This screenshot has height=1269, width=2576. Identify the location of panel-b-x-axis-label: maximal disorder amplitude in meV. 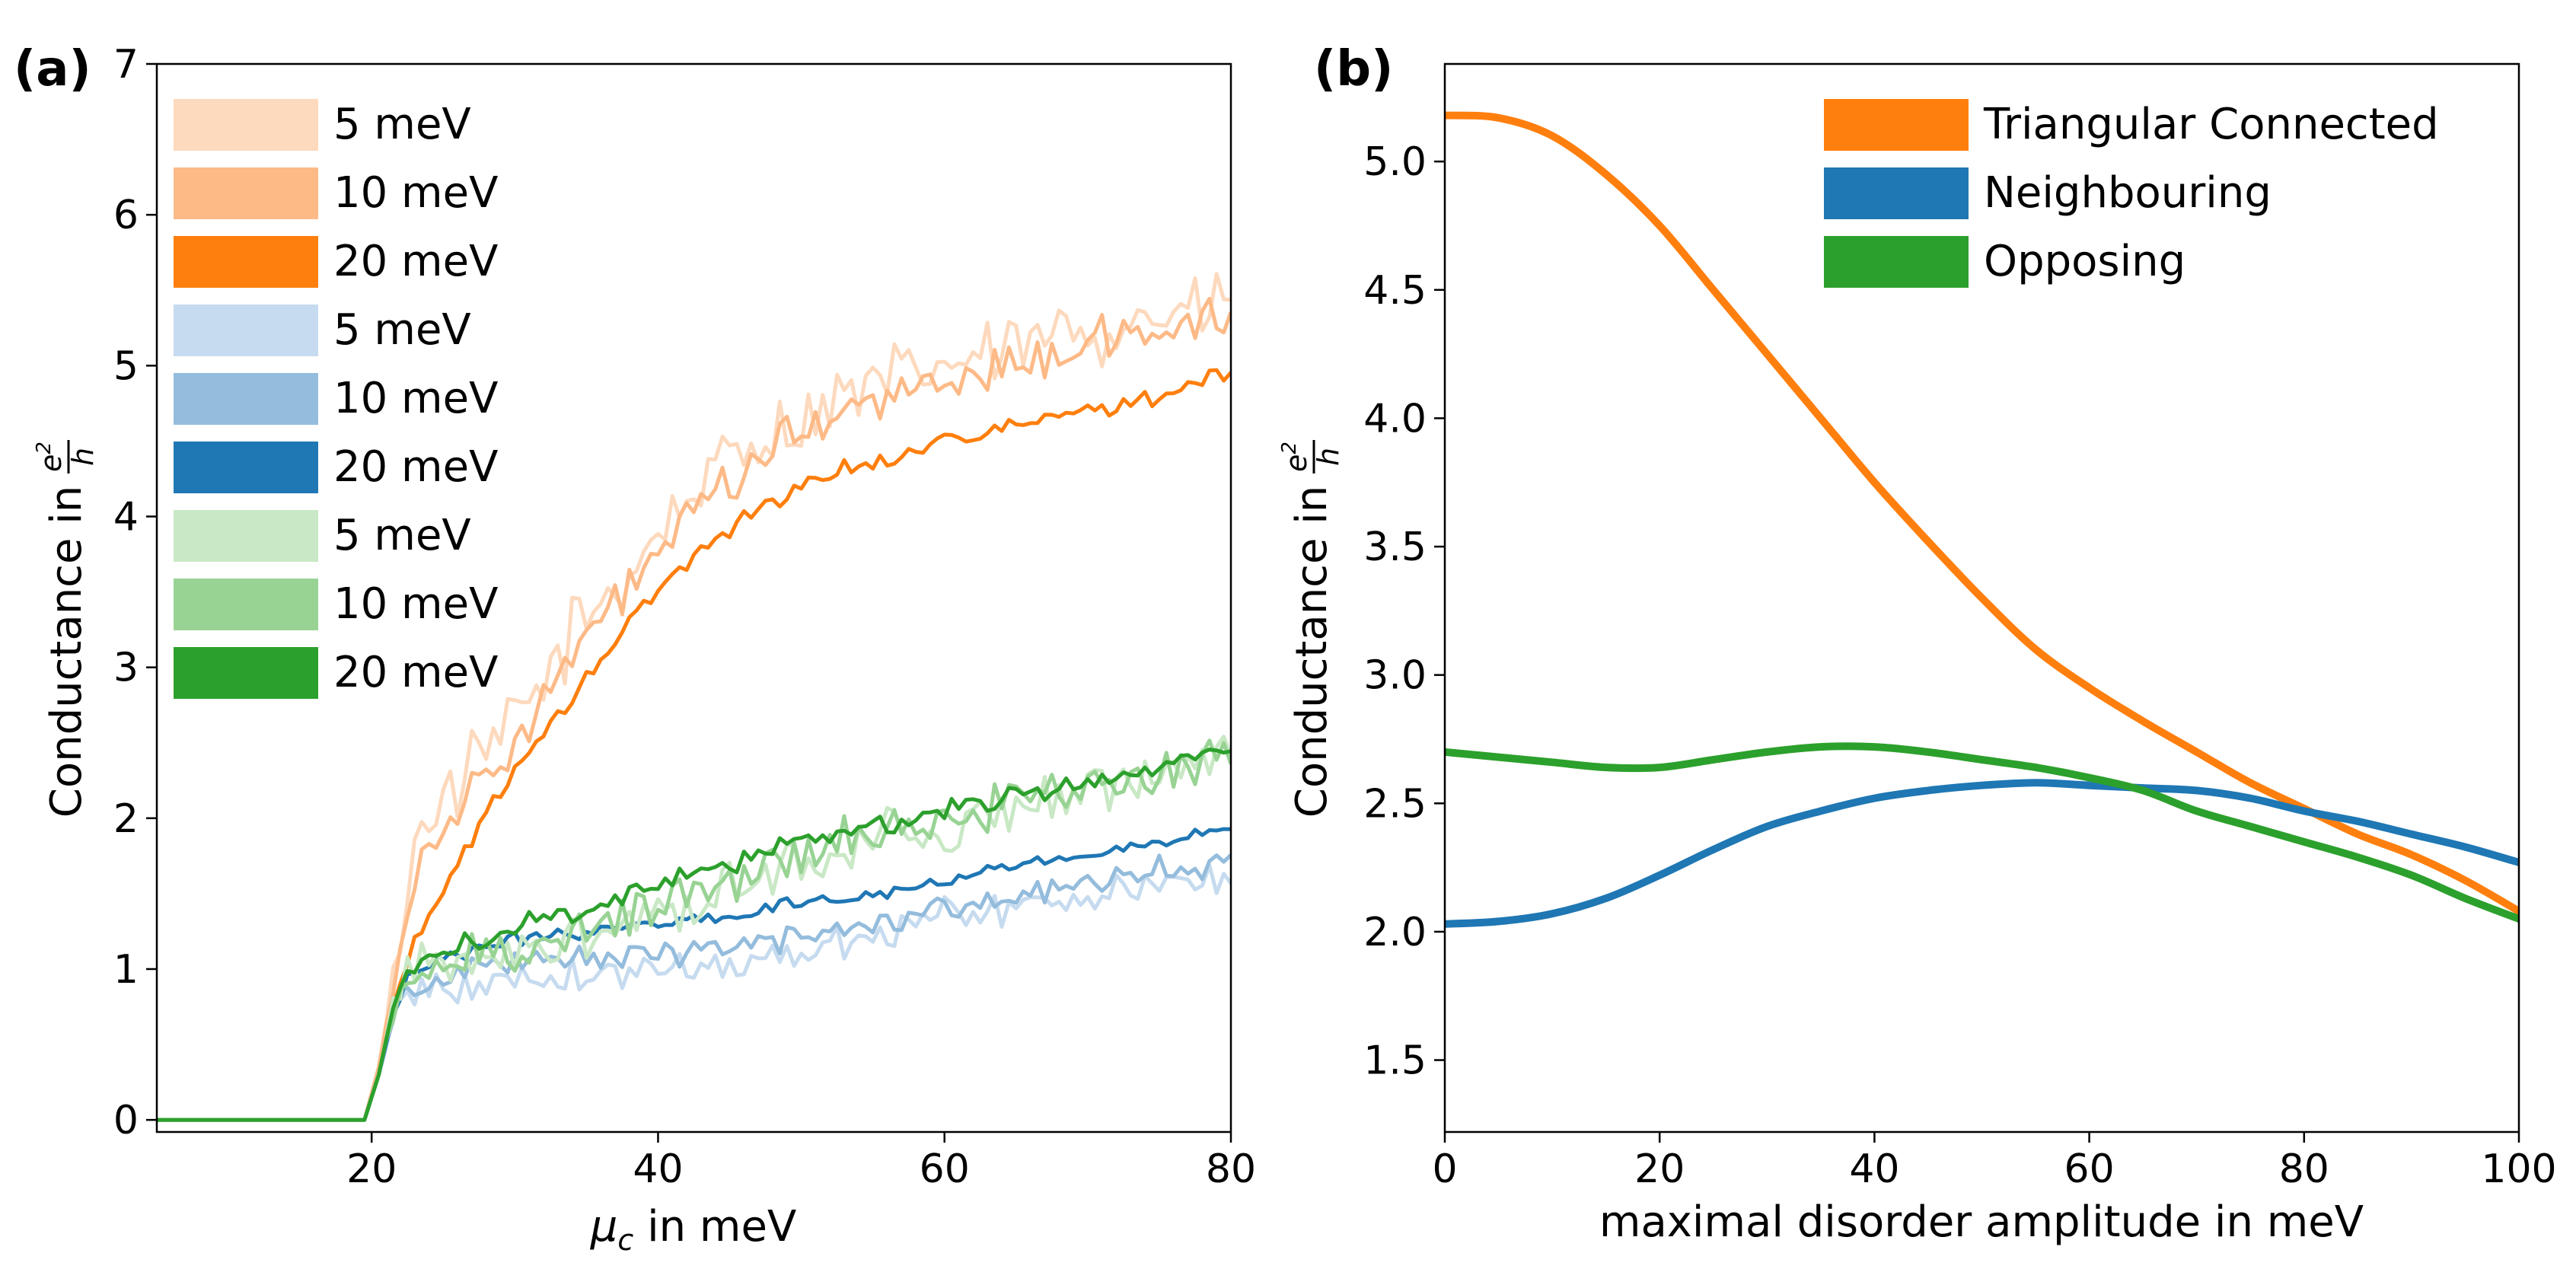
(1981, 1222).